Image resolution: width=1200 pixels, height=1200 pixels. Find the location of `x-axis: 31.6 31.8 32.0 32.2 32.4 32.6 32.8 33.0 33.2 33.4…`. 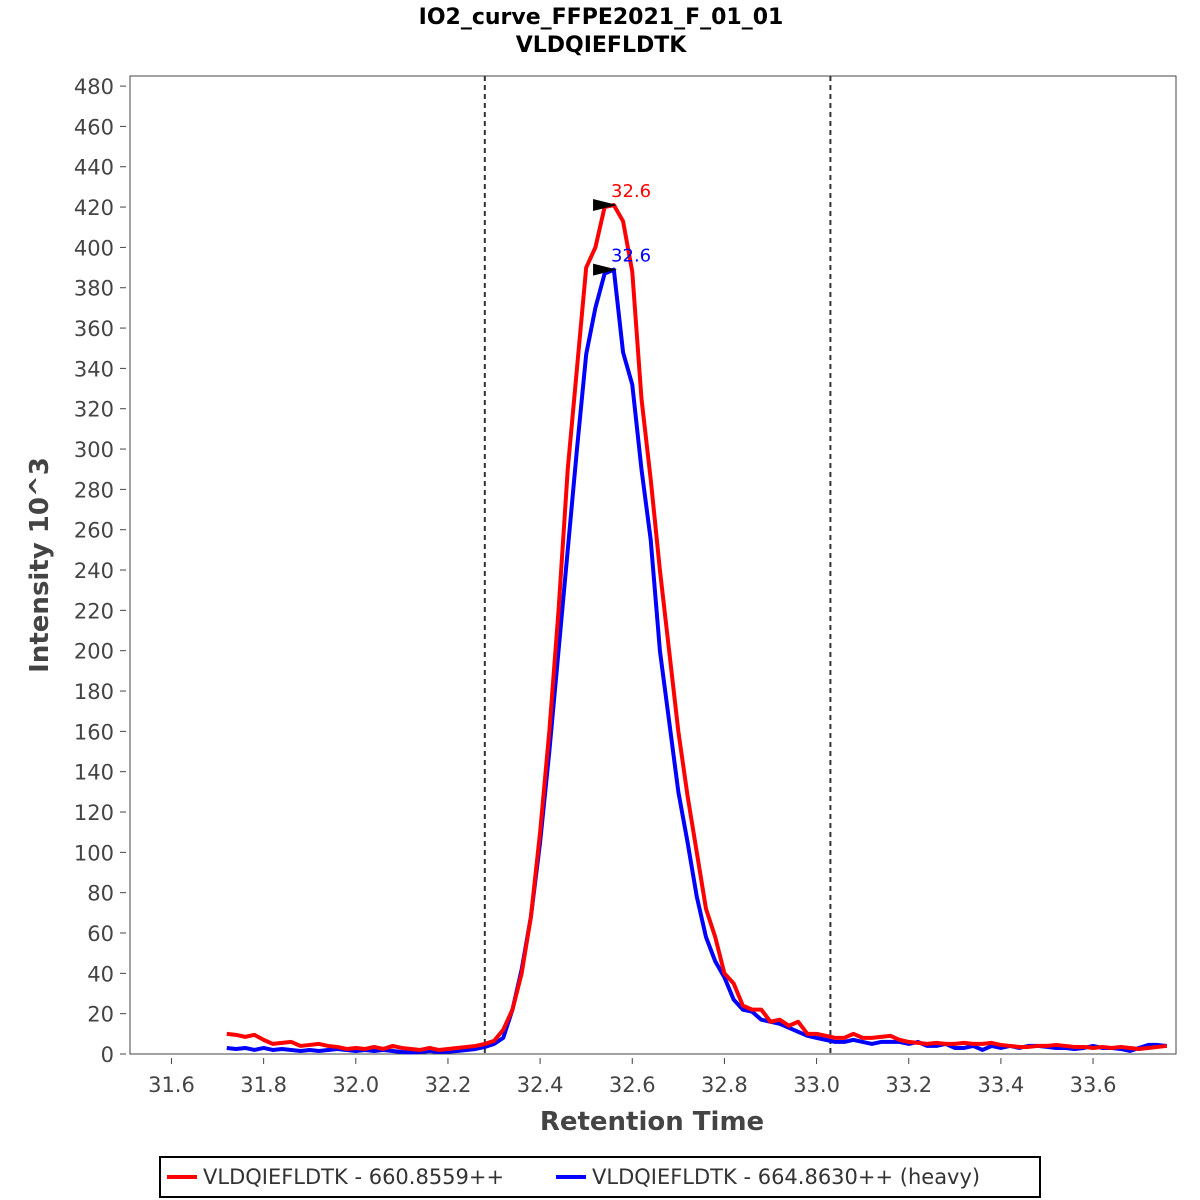

x-axis: 31.6 31.8 32.0 32.2 32.4 32.6 32.8 33.0 33.2 33.4… is located at coordinates (632, 1077).